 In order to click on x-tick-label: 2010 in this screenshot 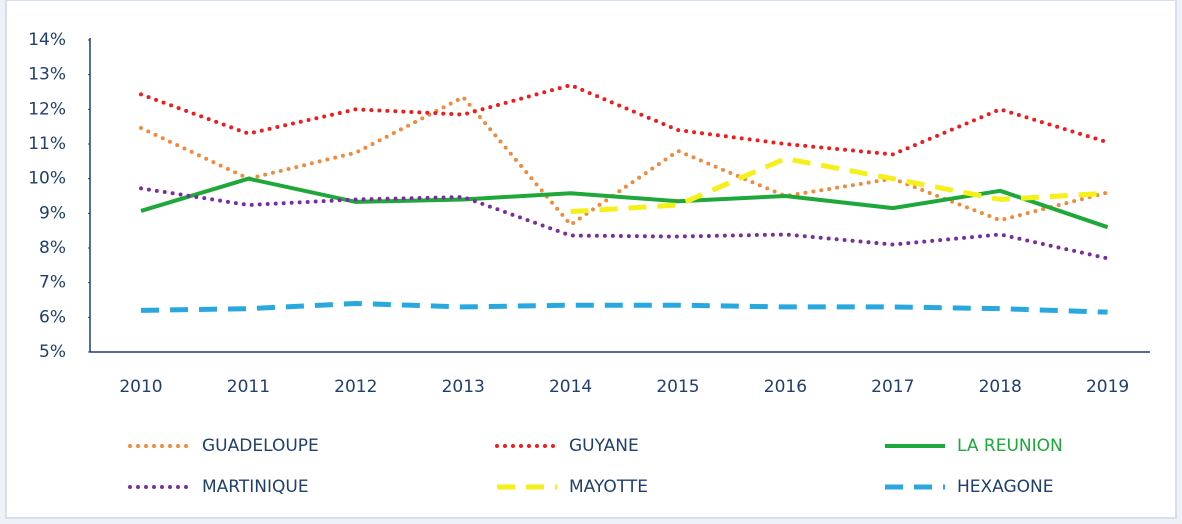, I will do `click(140, 387)`.